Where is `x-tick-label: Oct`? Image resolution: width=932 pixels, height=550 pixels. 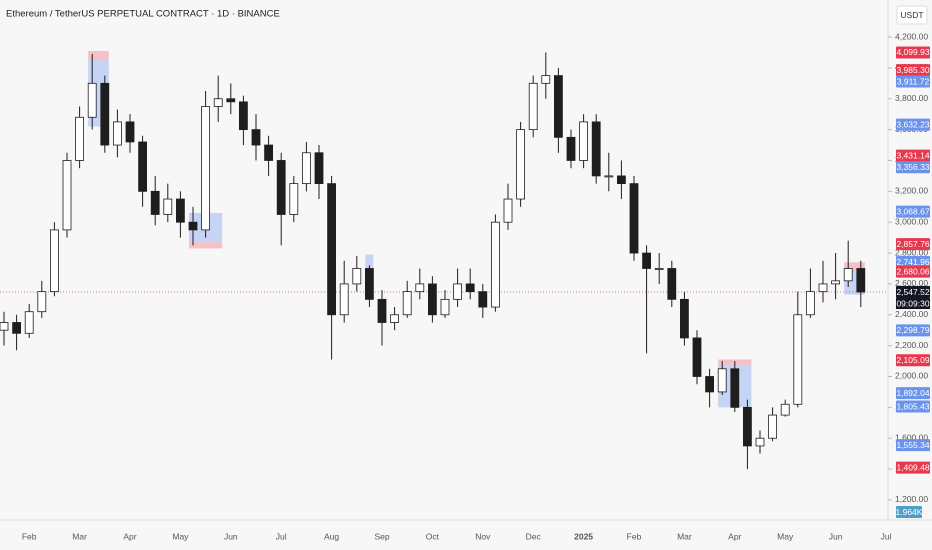
x-tick-label: Oct is located at coordinates (433, 536).